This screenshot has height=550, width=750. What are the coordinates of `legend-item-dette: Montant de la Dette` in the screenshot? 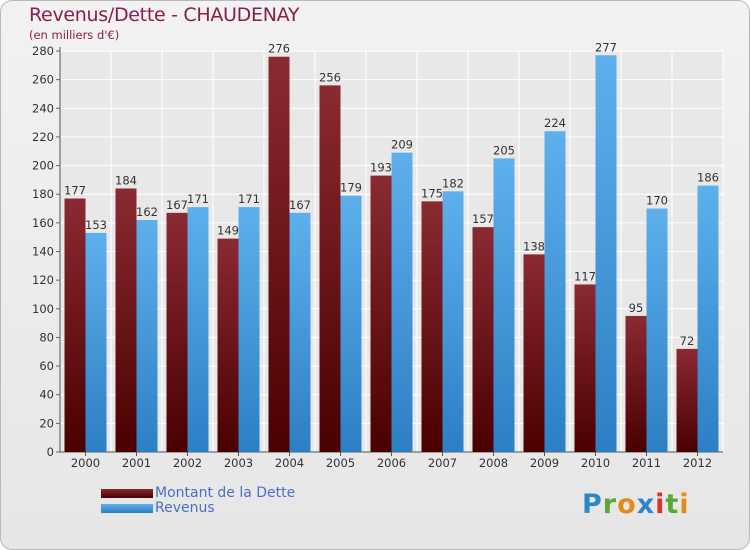 It's located at (198, 493).